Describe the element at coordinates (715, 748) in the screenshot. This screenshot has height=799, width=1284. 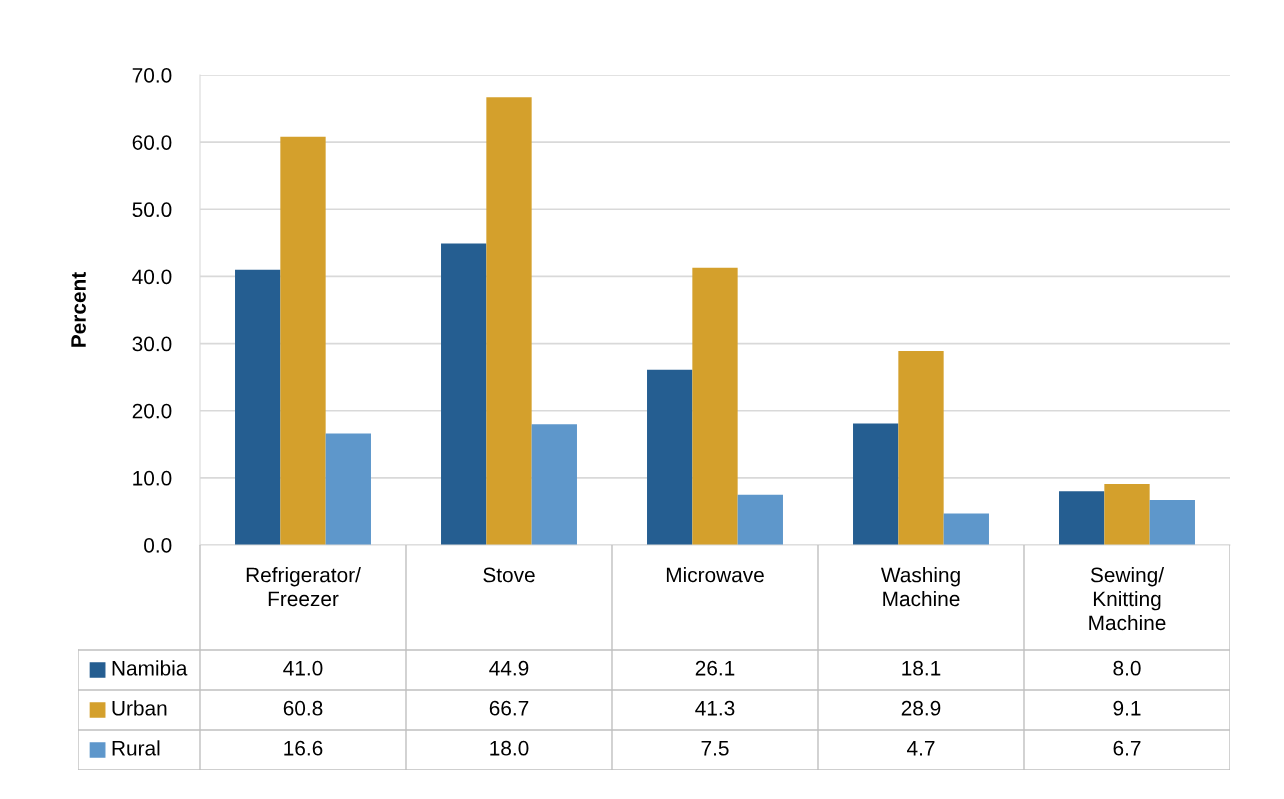
I see `data-label: 7.5` at that location.